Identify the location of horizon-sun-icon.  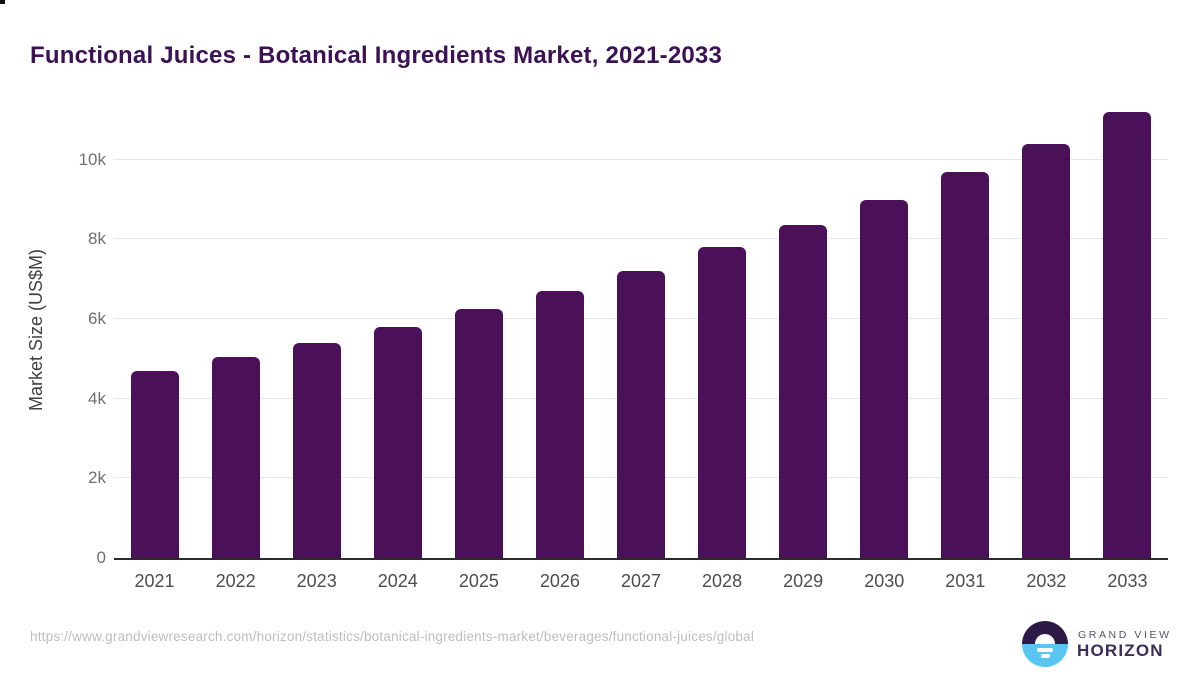
(1045, 644).